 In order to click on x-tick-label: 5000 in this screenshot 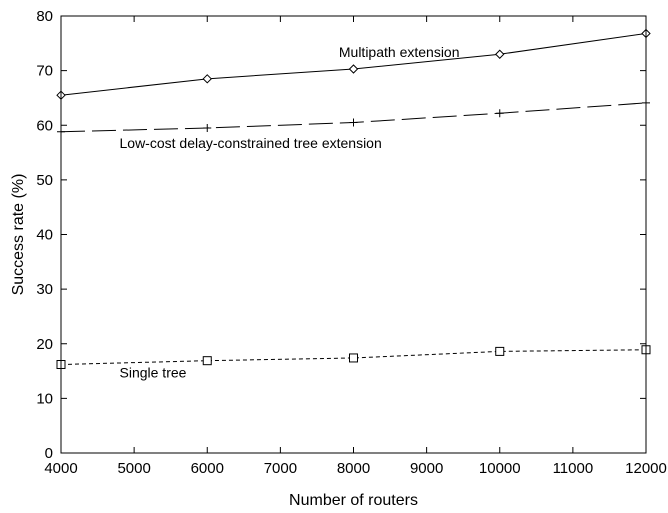, I will do `click(133, 468)`.